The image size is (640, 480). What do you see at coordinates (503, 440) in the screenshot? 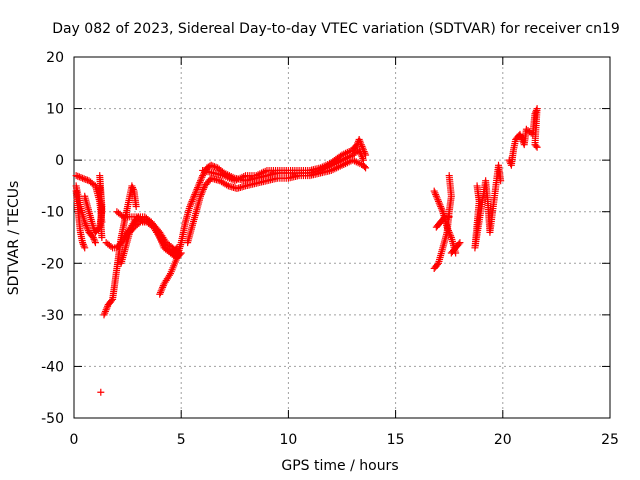
I see `x-tick-label: 20` at bounding box center [503, 440].